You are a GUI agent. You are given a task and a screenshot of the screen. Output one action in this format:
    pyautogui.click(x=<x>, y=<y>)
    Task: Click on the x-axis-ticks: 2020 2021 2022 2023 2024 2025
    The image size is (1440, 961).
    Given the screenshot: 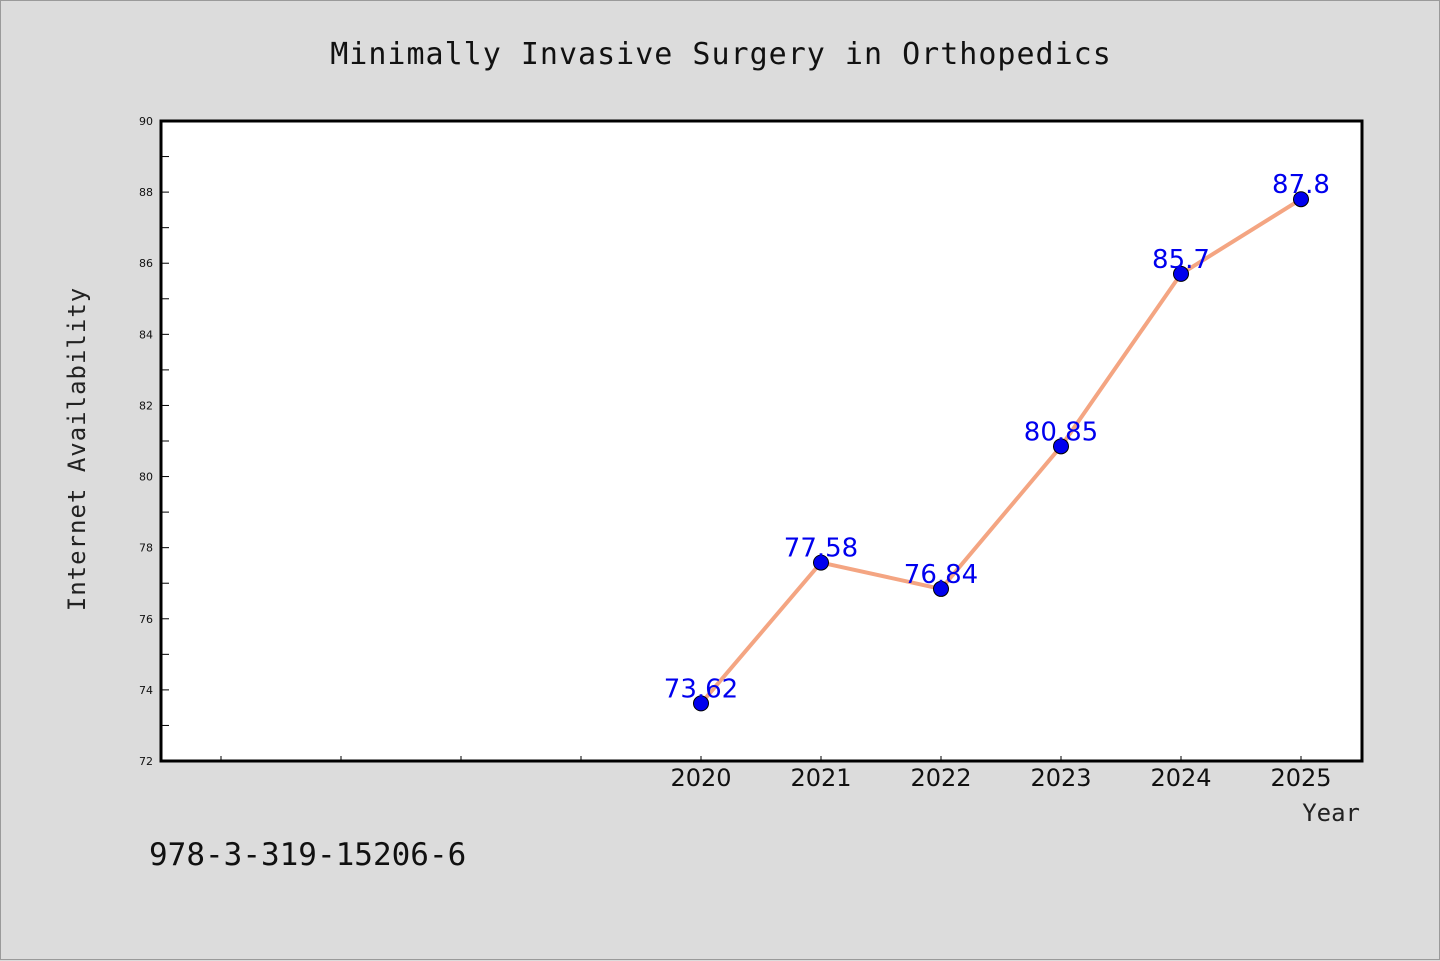 What is the action you would take?
    pyautogui.click(x=776, y=774)
    